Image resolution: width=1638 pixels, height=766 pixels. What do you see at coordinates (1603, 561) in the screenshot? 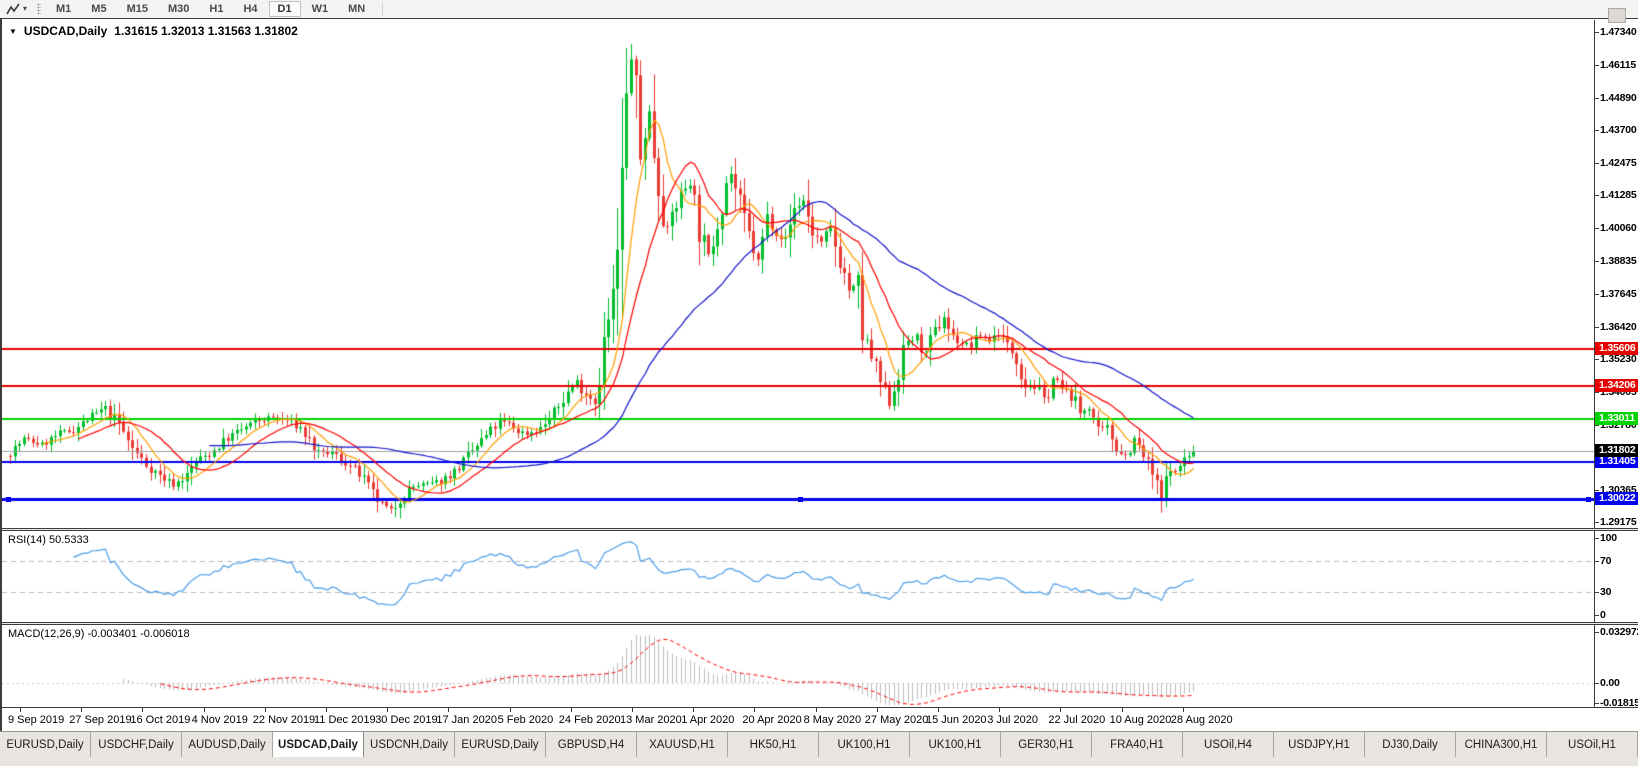
I see `rsi-axis-tick: 70` at bounding box center [1603, 561].